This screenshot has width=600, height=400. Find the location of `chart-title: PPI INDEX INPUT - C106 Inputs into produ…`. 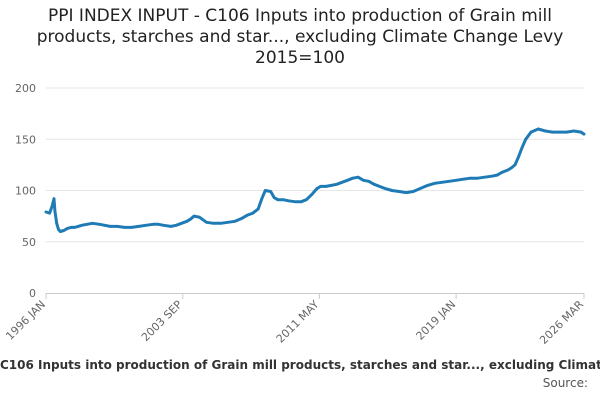

chart-title: PPI INDEX INPUT - C106 Inputs into produ… is located at coordinates (300, 37).